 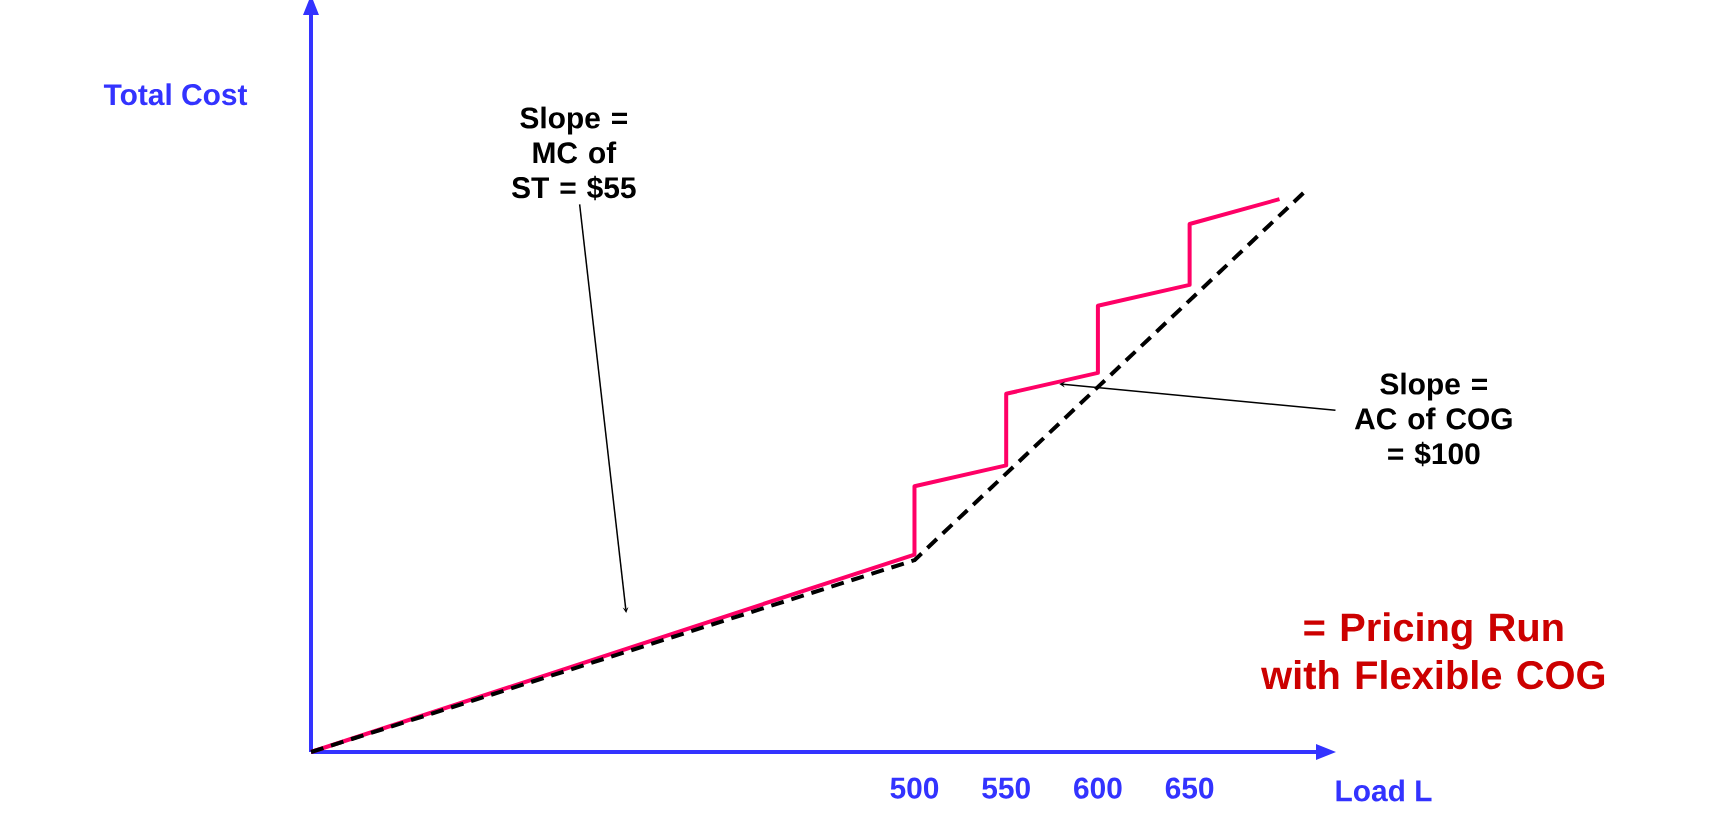 I want to click on x-tick-label: 650, so click(x=1189, y=788).